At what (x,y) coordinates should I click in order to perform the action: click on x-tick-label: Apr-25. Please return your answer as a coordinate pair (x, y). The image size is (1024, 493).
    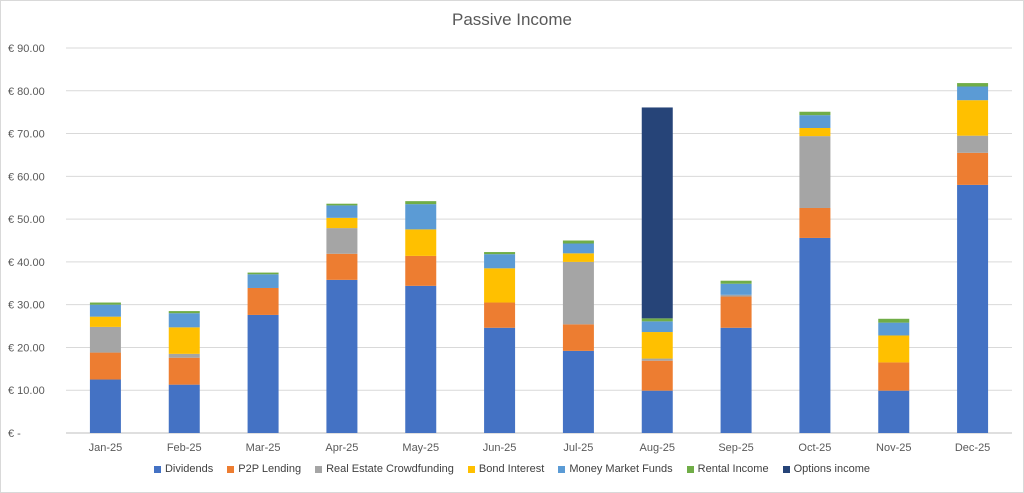
    Looking at the image, I should click on (341, 448).